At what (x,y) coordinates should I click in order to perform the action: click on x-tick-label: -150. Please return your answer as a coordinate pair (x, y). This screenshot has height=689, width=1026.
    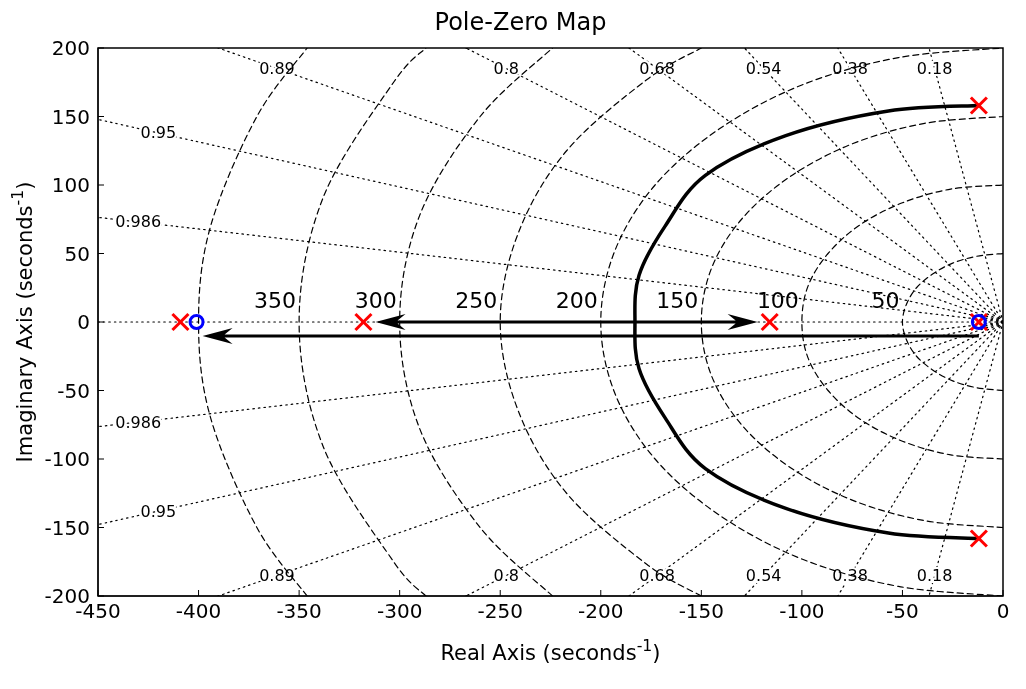
    Looking at the image, I should click on (701, 611).